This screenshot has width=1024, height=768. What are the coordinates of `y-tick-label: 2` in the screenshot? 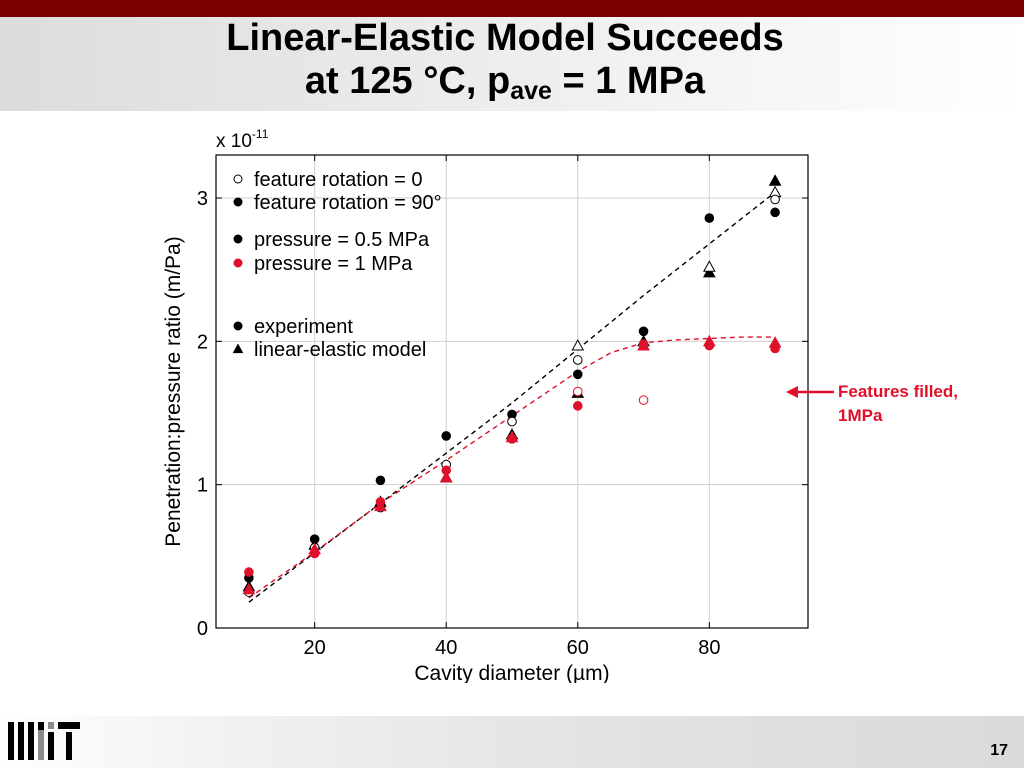 It's located at (202, 342).